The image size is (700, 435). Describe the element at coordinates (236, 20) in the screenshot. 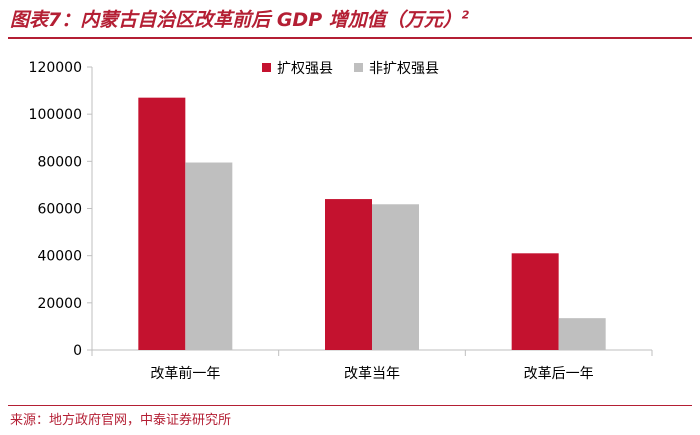

I see `chart-title-text: 图表7：内蒙古自治区改革前后 GDP 增加值（万元）` at that location.